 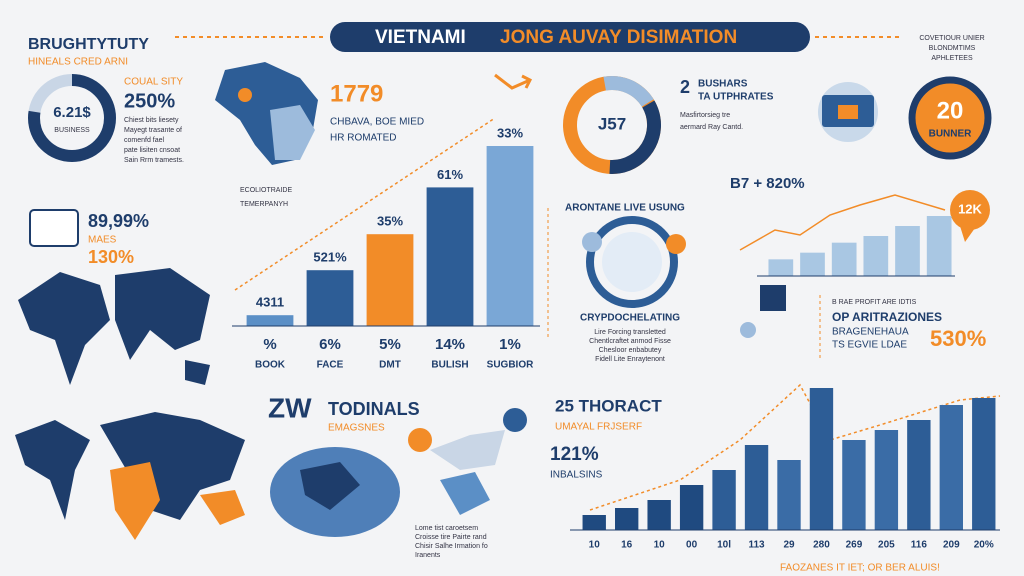 I want to click on text-line: TS EGVIE LDAE, so click(x=869, y=345).